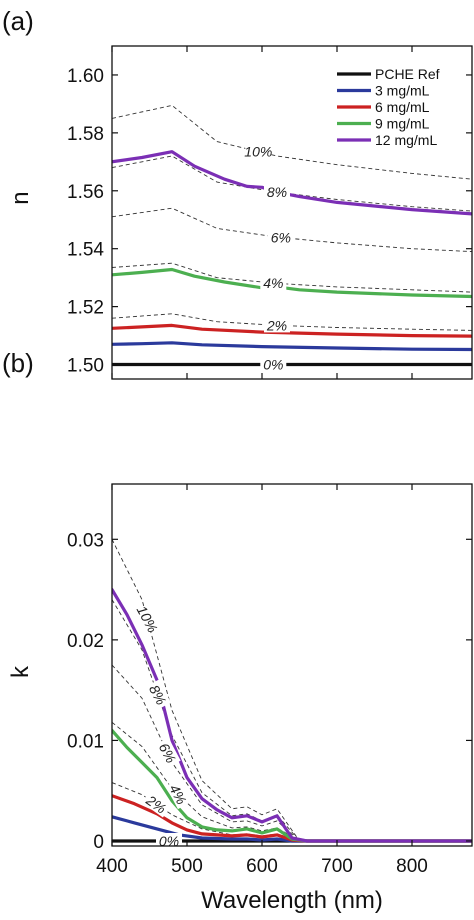 This screenshot has width=474, height=920. I want to click on reference-label-8: 8%, so click(277, 192).